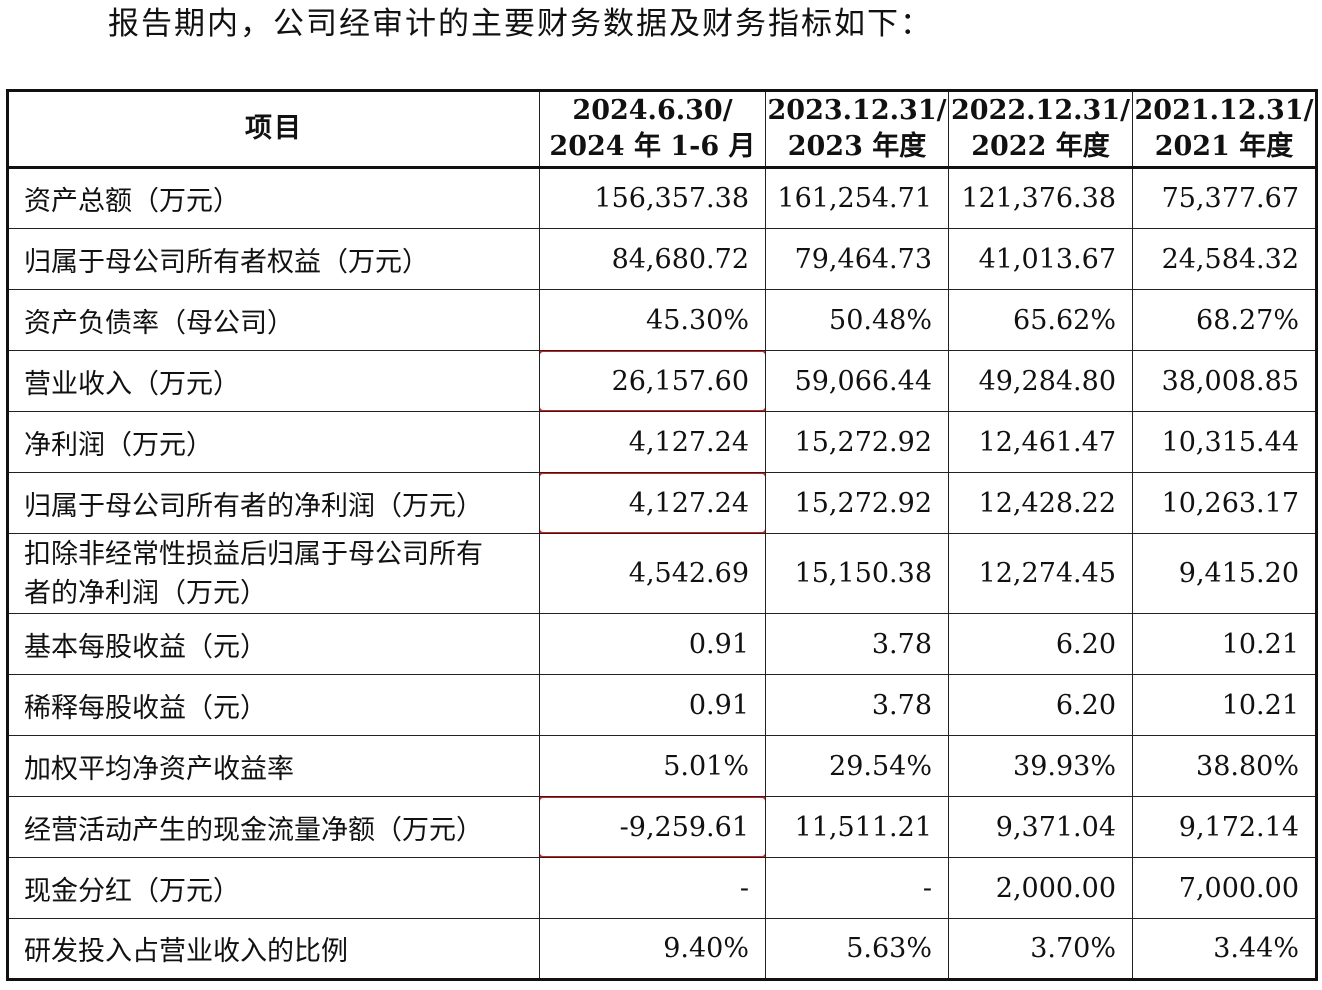 The width and height of the screenshot is (1322, 990). I want to click on intro-paragraph: 报告期内，公司经审计的主要财务数据及财务指标如下：, so click(520, 24).